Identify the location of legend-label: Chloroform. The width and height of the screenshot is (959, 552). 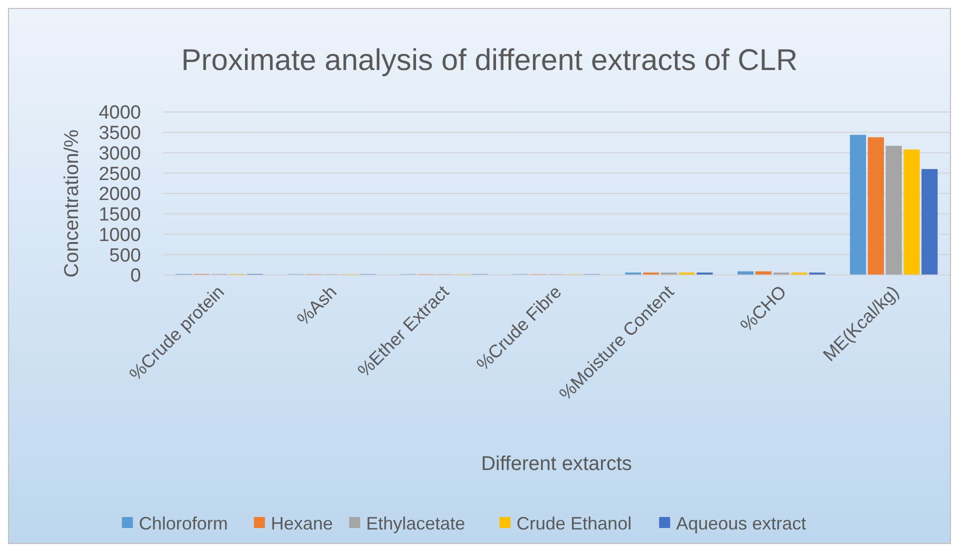
(183, 523).